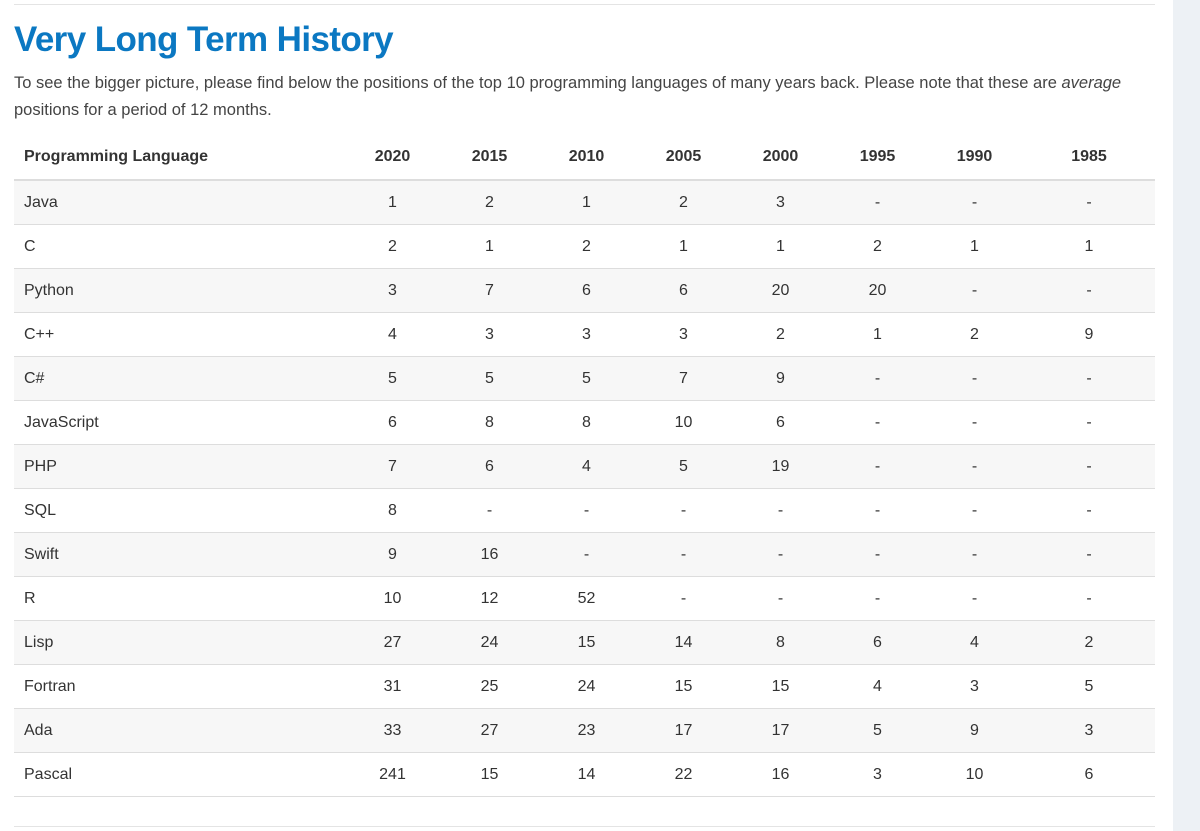  What do you see at coordinates (392, 158) in the screenshot?
I see `column-header-year: 2020` at bounding box center [392, 158].